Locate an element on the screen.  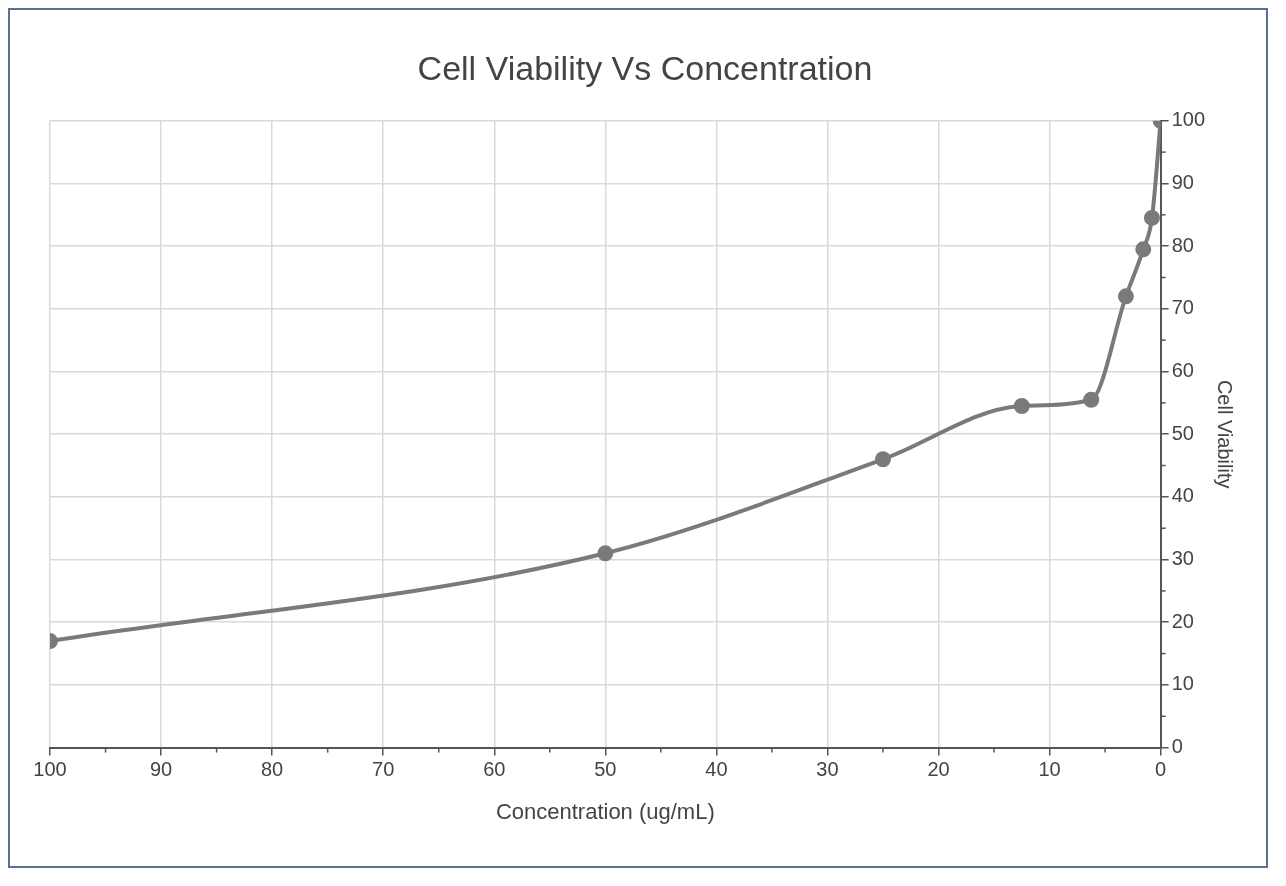
y-tick-label: 80 is located at coordinates (1182, 244).